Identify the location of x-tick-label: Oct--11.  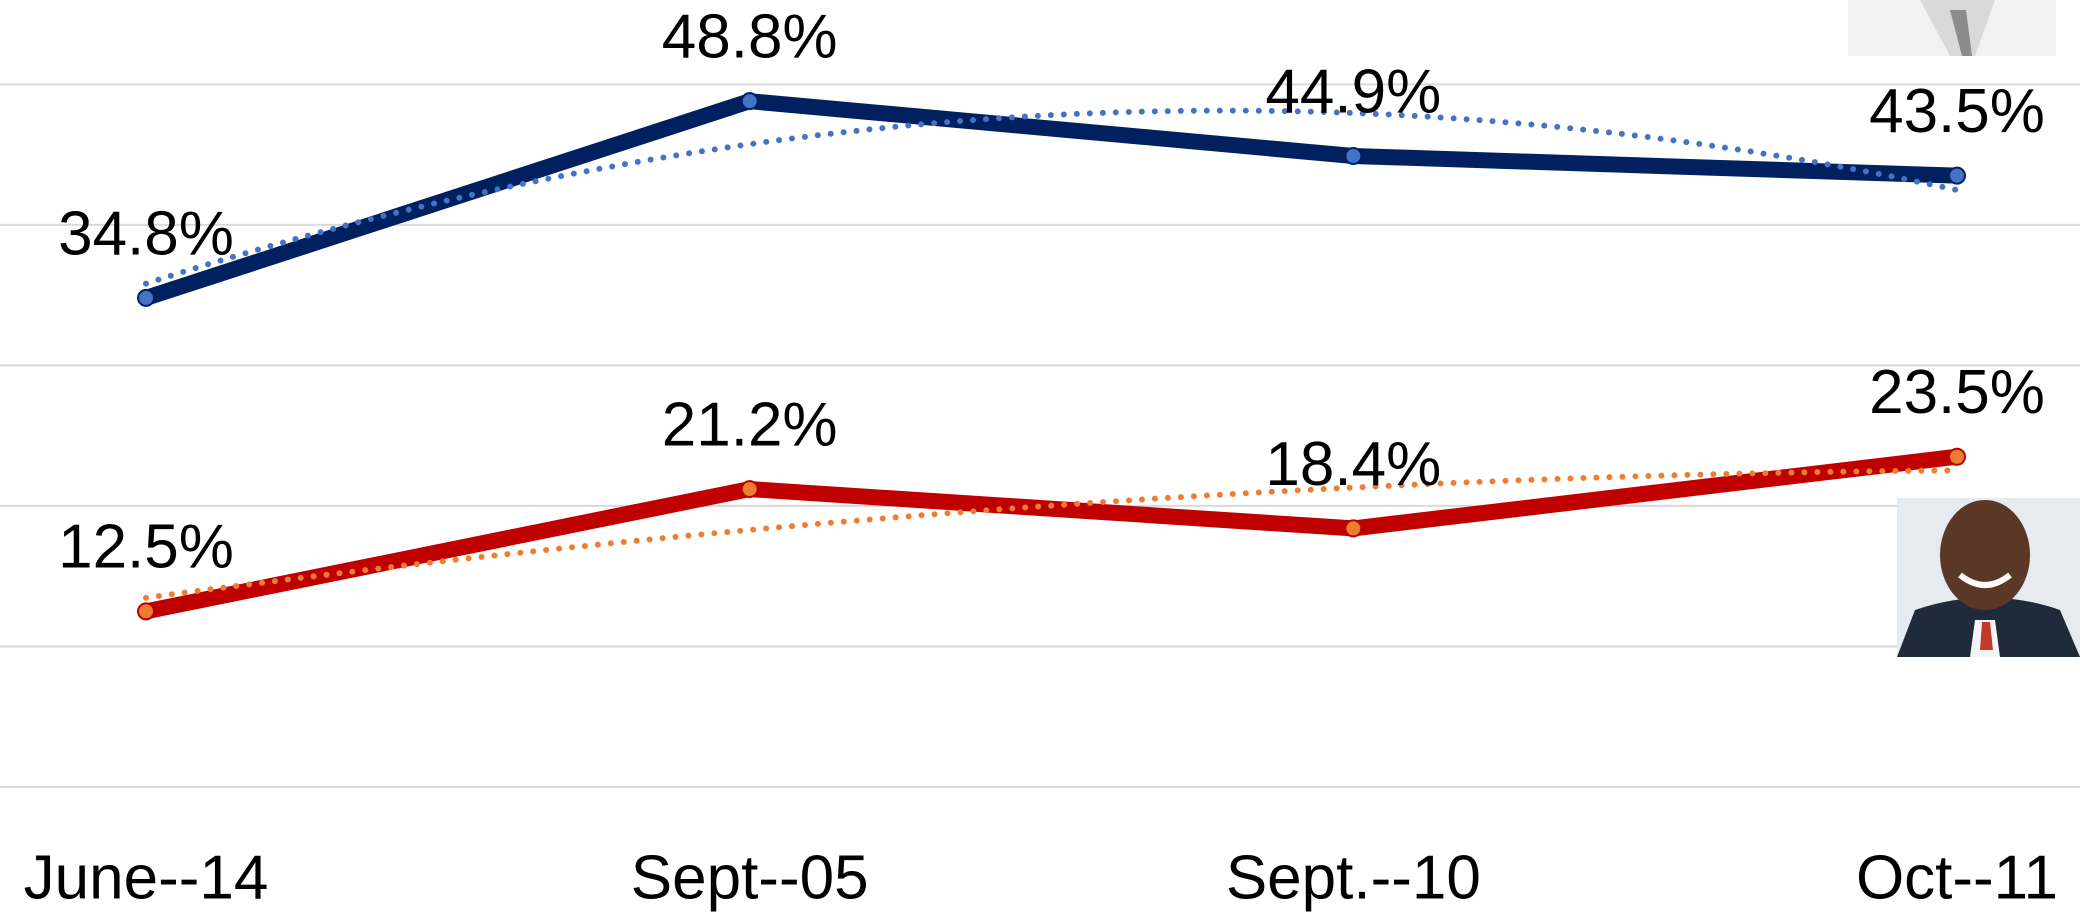
(1957, 877).